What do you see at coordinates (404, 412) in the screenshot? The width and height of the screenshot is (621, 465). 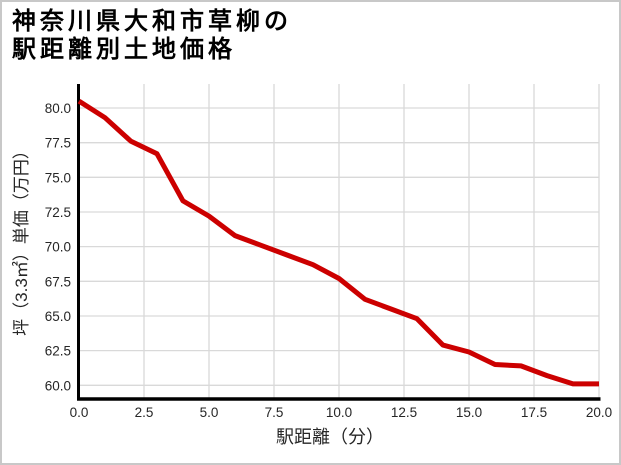 I see `x-tick-label: 12.5` at bounding box center [404, 412].